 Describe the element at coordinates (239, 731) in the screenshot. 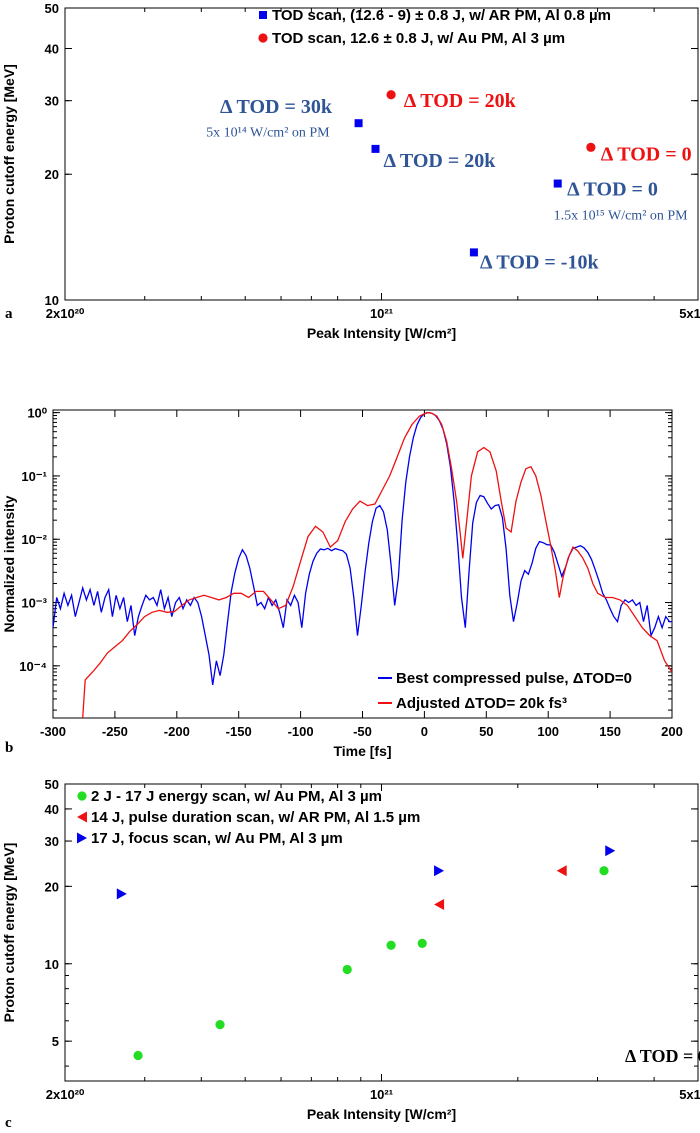

I see `x-tick-label: -150` at that location.